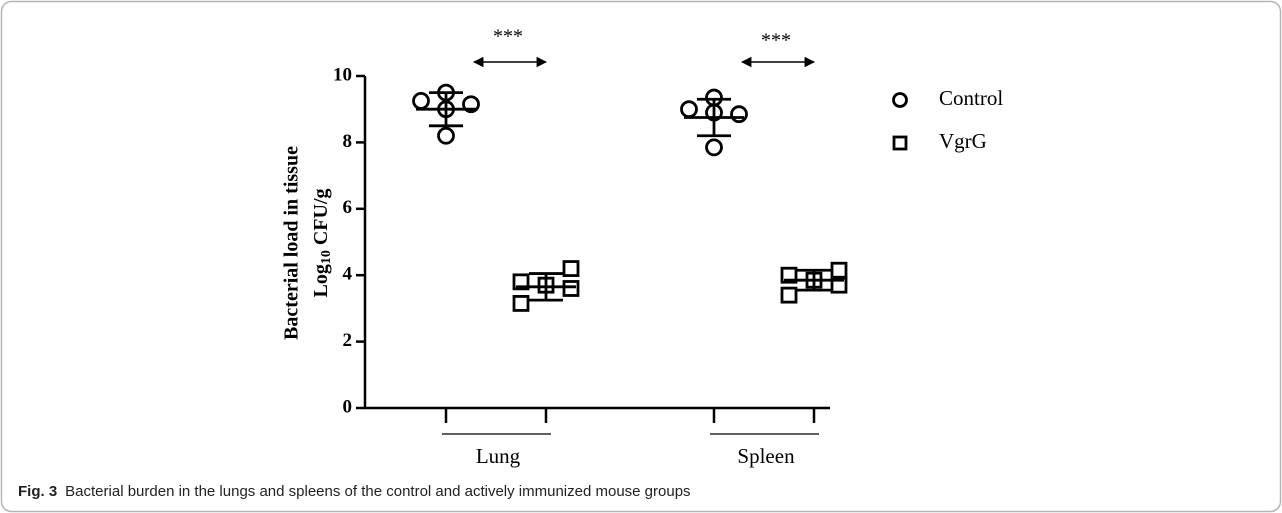 The width and height of the screenshot is (1282, 513). Describe the element at coordinates (321, 280) in the screenshot. I see `y-axis-unit-base: Log` at that location.